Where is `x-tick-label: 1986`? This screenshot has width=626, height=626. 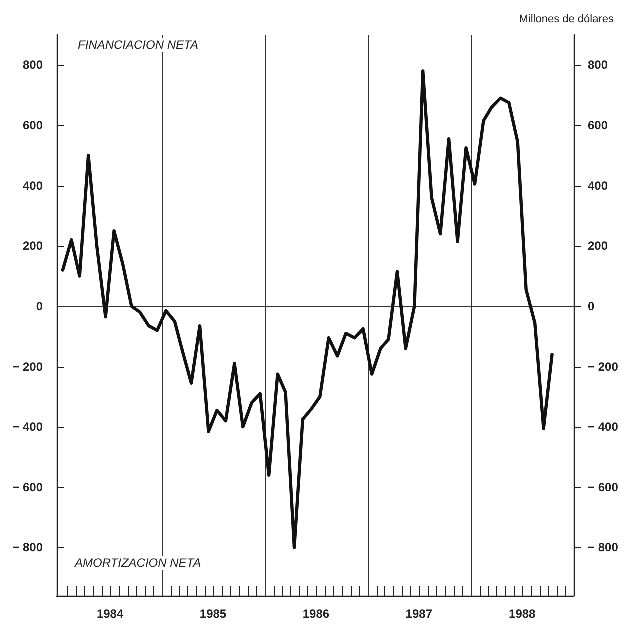 x-tick-label: 1986 is located at coordinates (316, 614).